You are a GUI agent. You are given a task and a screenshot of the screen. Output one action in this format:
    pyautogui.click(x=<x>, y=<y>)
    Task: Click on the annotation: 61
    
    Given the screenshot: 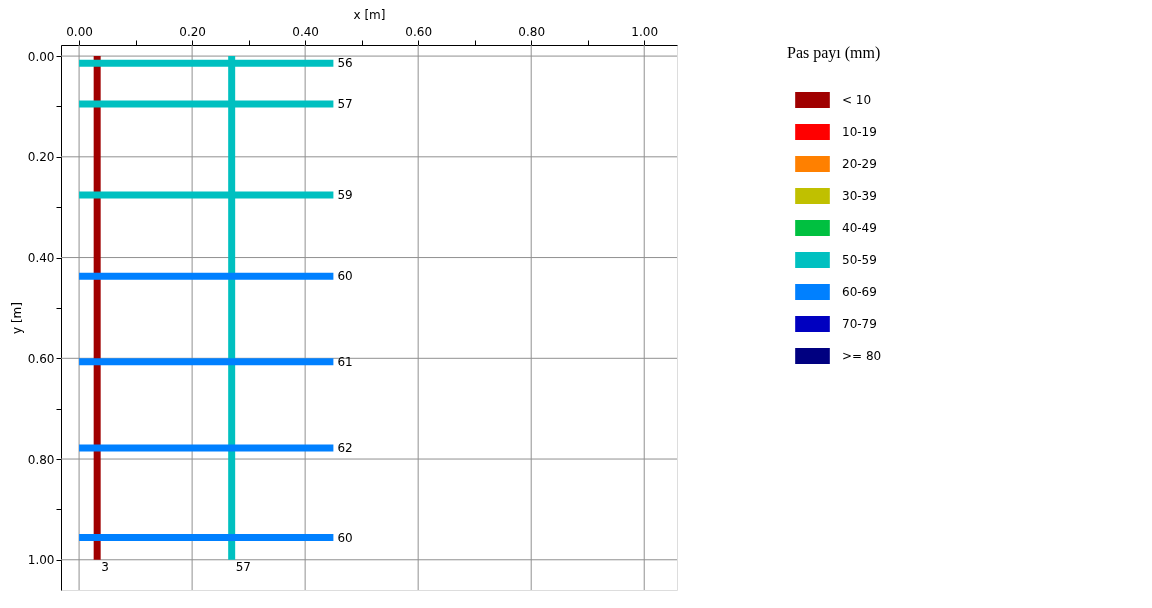 What is the action you would take?
    pyautogui.click(x=345, y=361)
    